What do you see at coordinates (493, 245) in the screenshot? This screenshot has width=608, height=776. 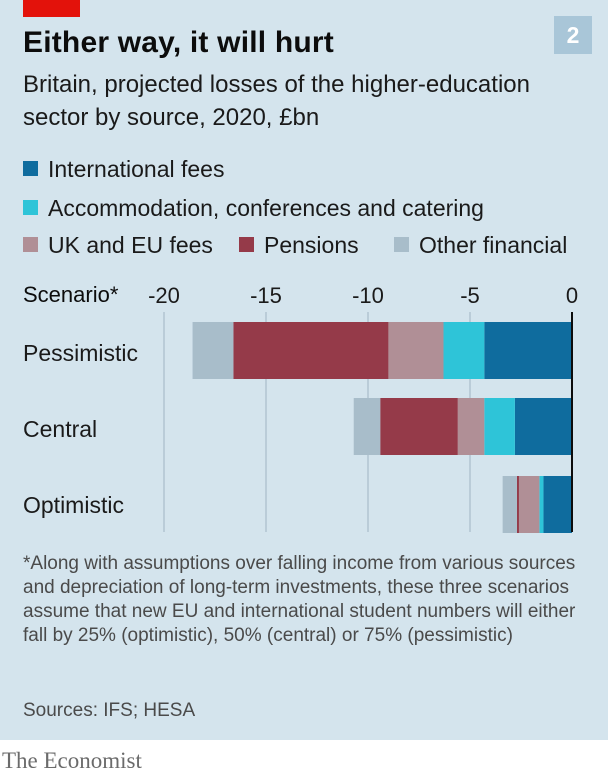 I see `legend-label: Other financial` at bounding box center [493, 245].